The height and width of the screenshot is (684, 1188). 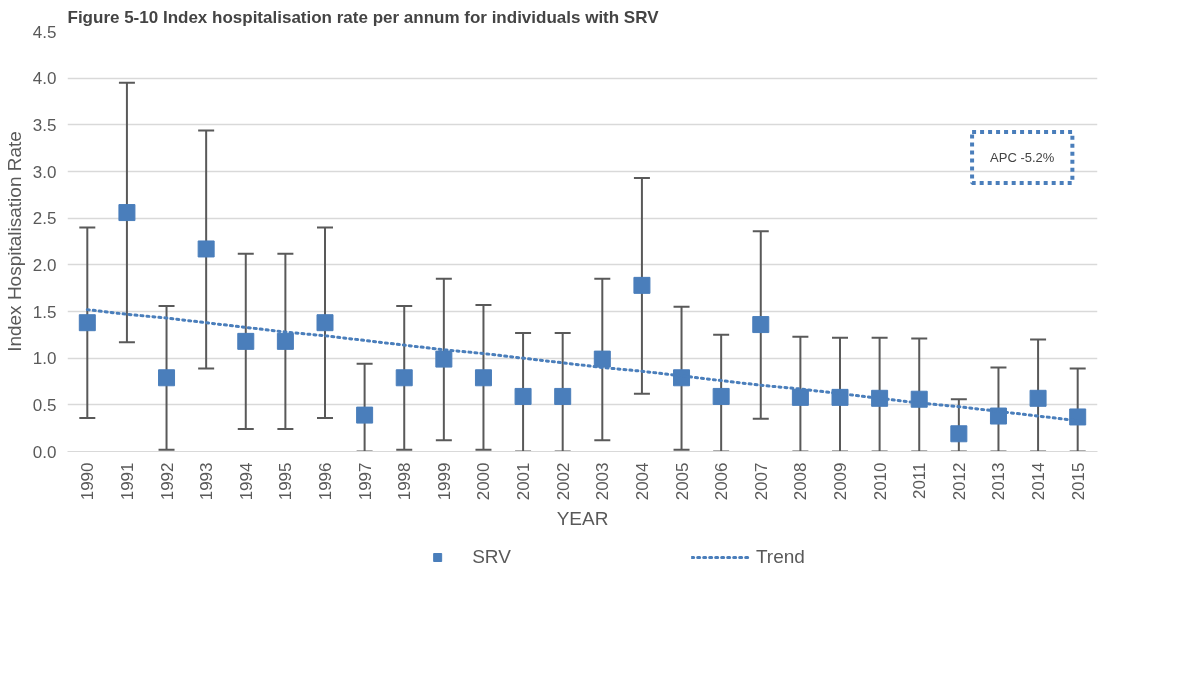 I want to click on annotation: APC -5.2%, so click(x=1022, y=157).